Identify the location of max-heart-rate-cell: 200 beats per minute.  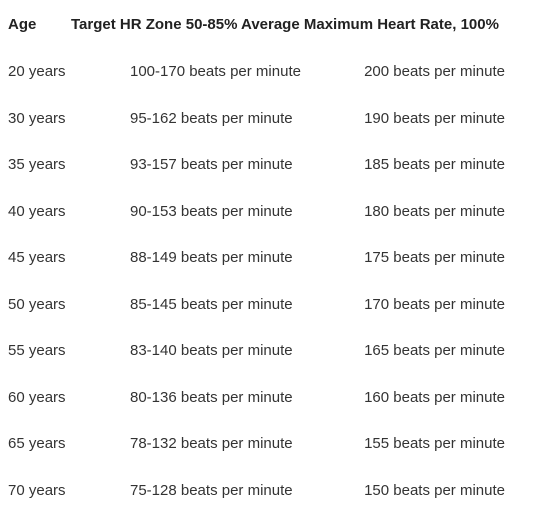
(434, 71).